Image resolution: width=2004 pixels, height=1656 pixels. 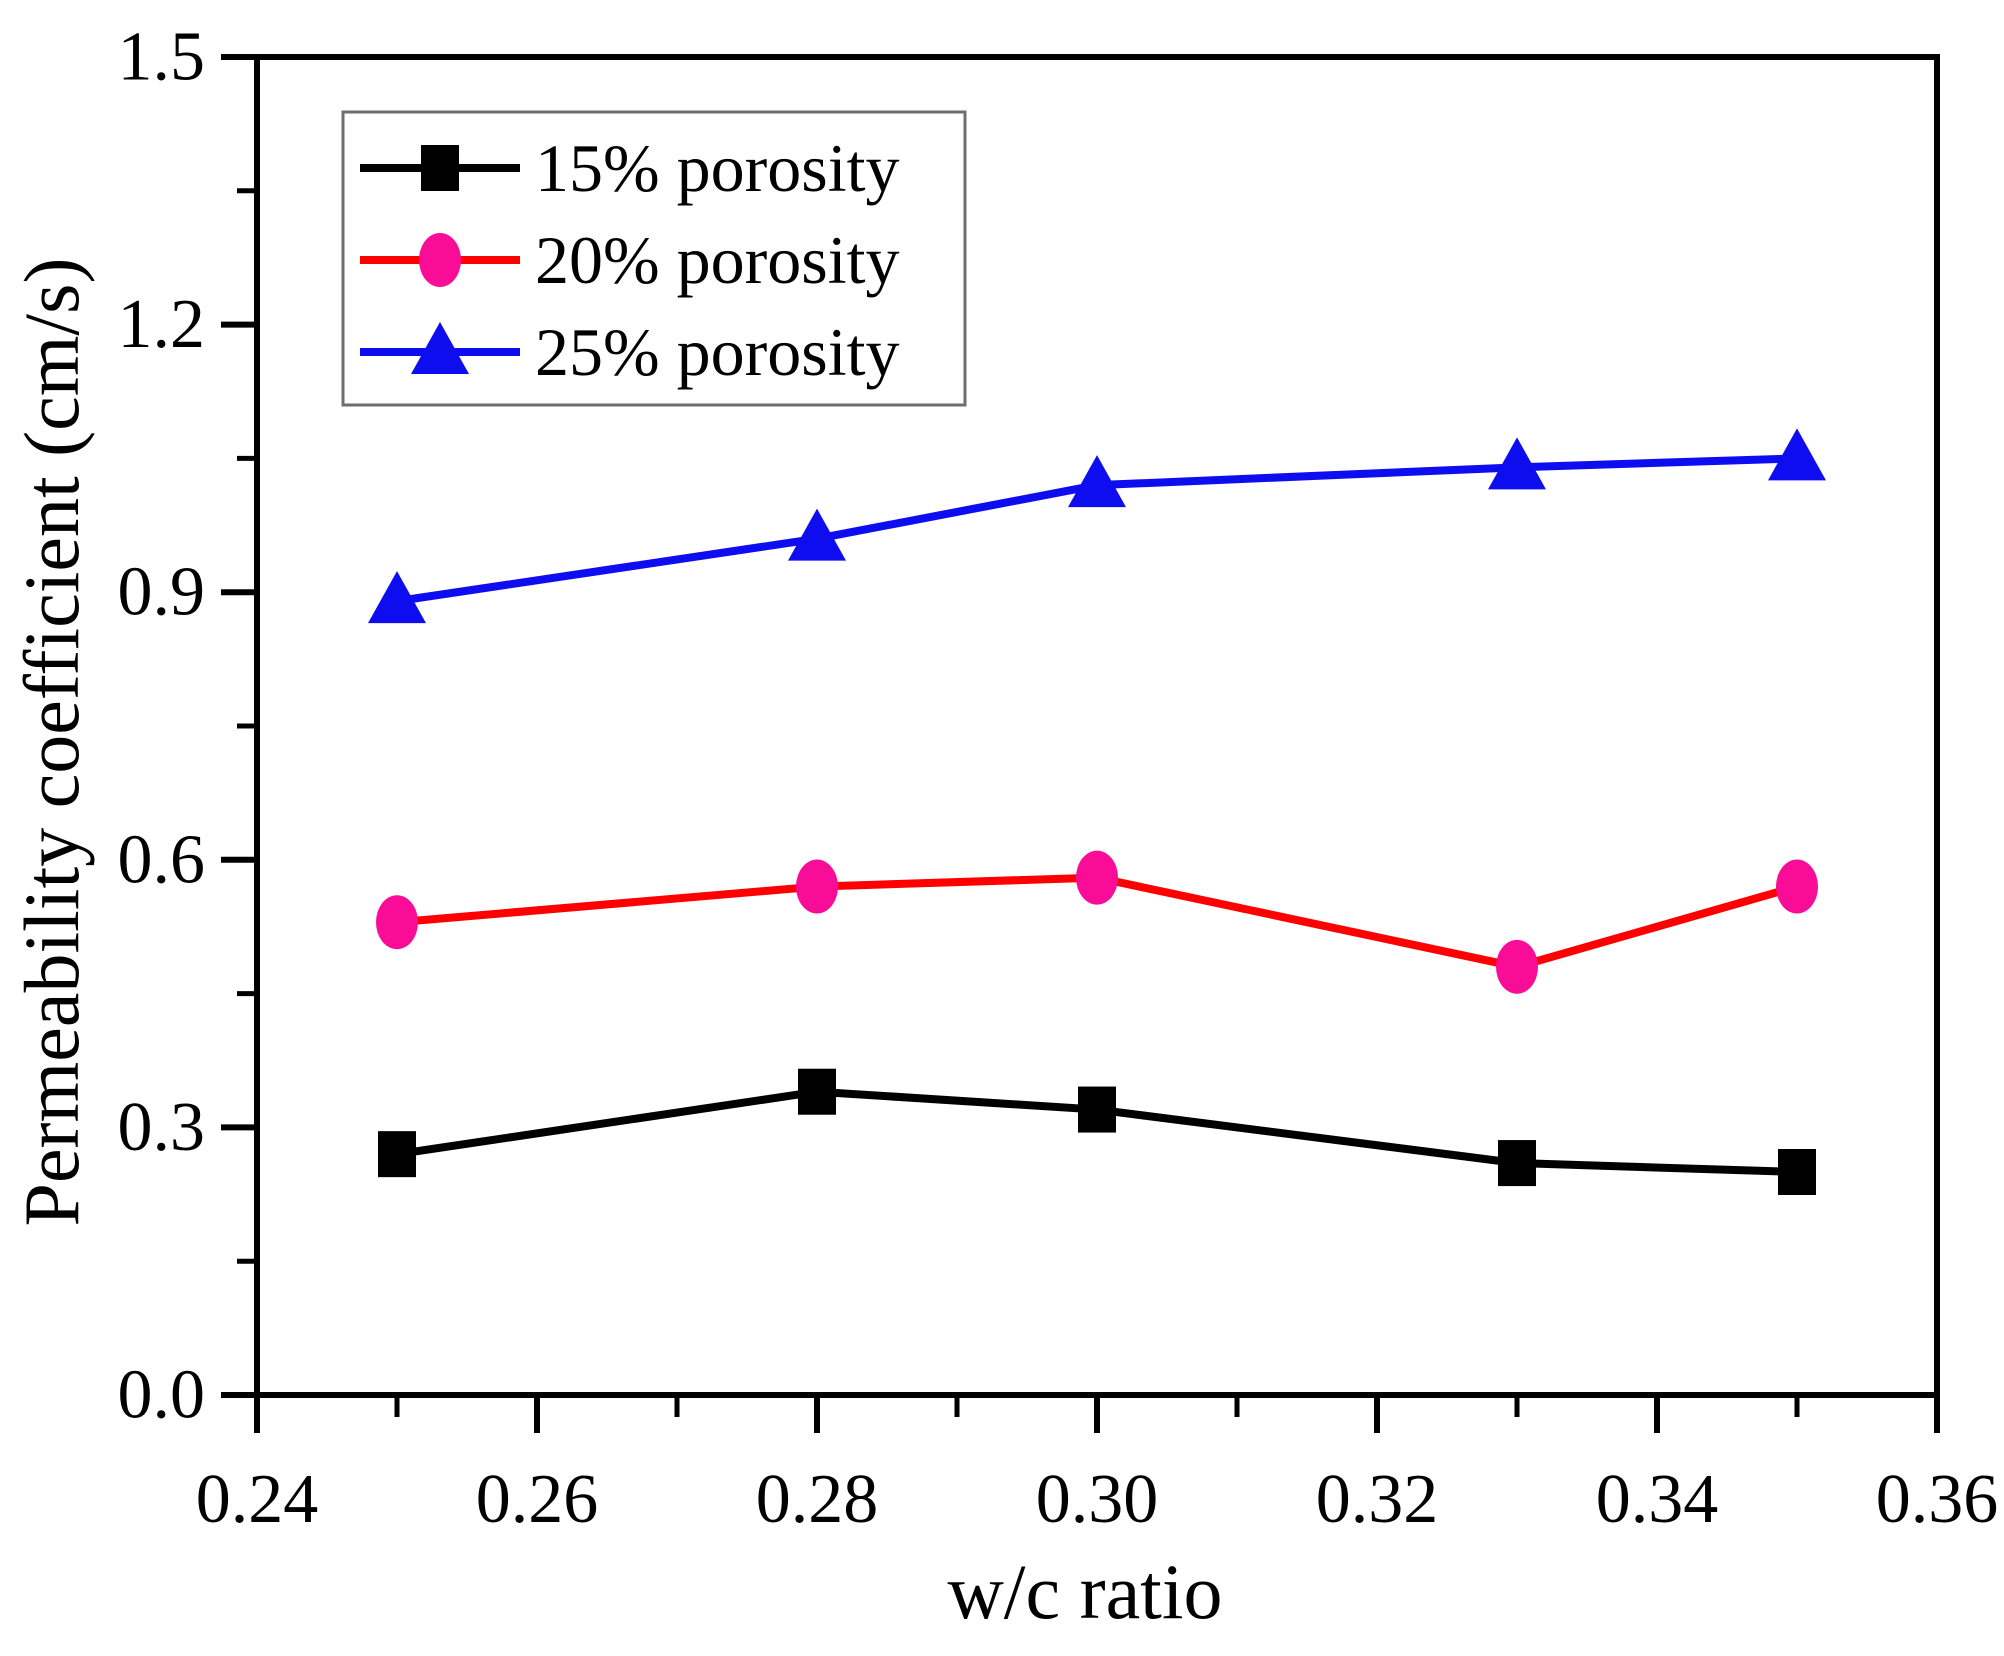 I want to click on legend-label: 20% porosity, so click(x=717, y=260).